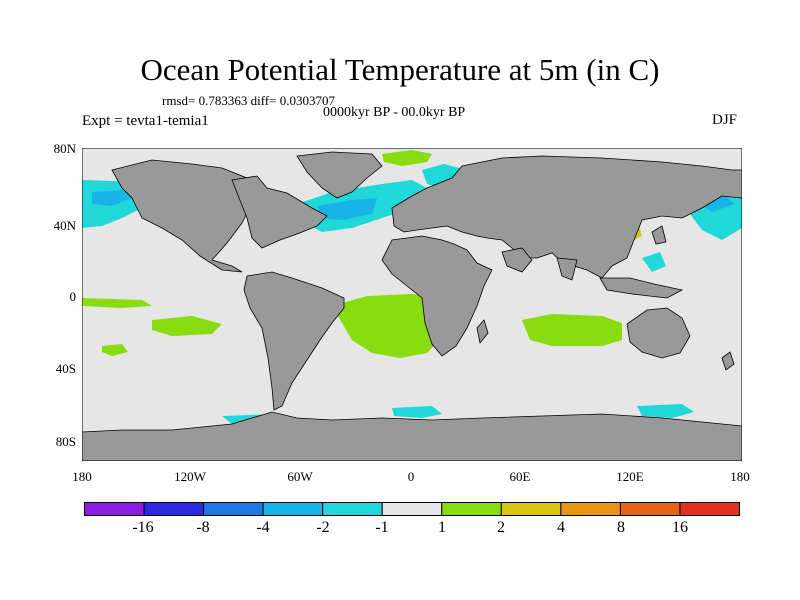  What do you see at coordinates (82, 476) in the screenshot?
I see `lon-label-180w: 180` at bounding box center [82, 476].